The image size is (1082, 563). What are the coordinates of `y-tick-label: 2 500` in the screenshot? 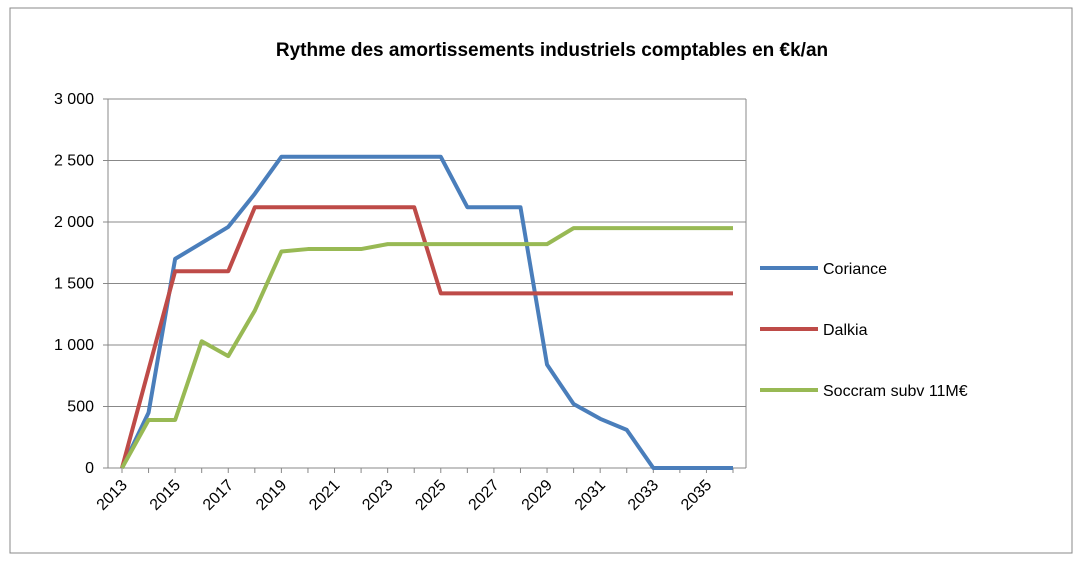 It's located at (74, 161).